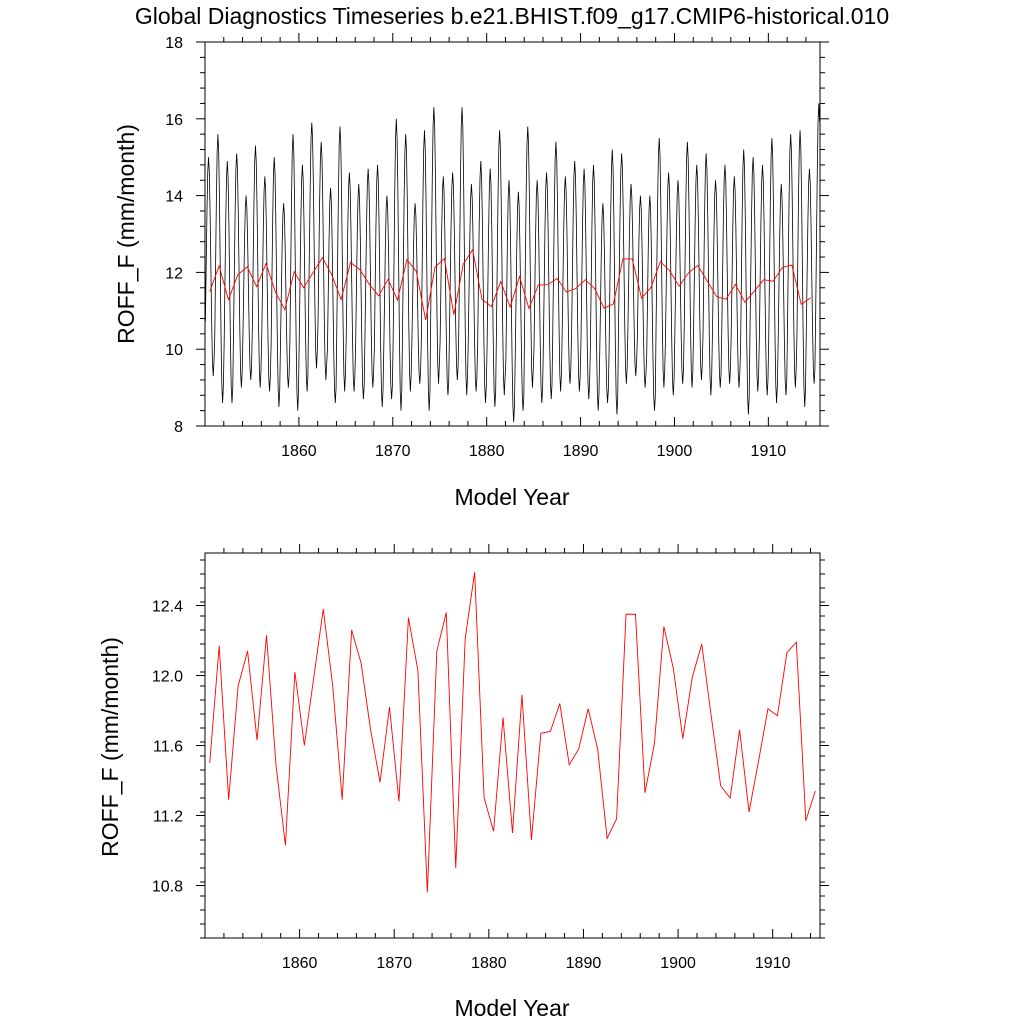  What do you see at coordinates (678, 963) in the screenshot?
I see `bottom-x-tick-label: 1900` at bounding box center [678, 963].